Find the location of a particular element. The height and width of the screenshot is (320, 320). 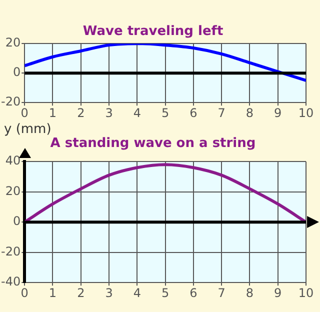

chart-title: A standing wave on a string is located at coordinates (153, 144).